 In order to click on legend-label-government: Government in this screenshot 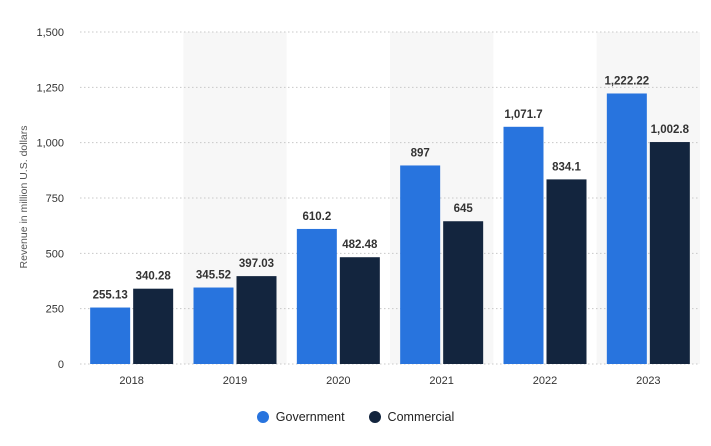, I will do `click(310, 417)`.